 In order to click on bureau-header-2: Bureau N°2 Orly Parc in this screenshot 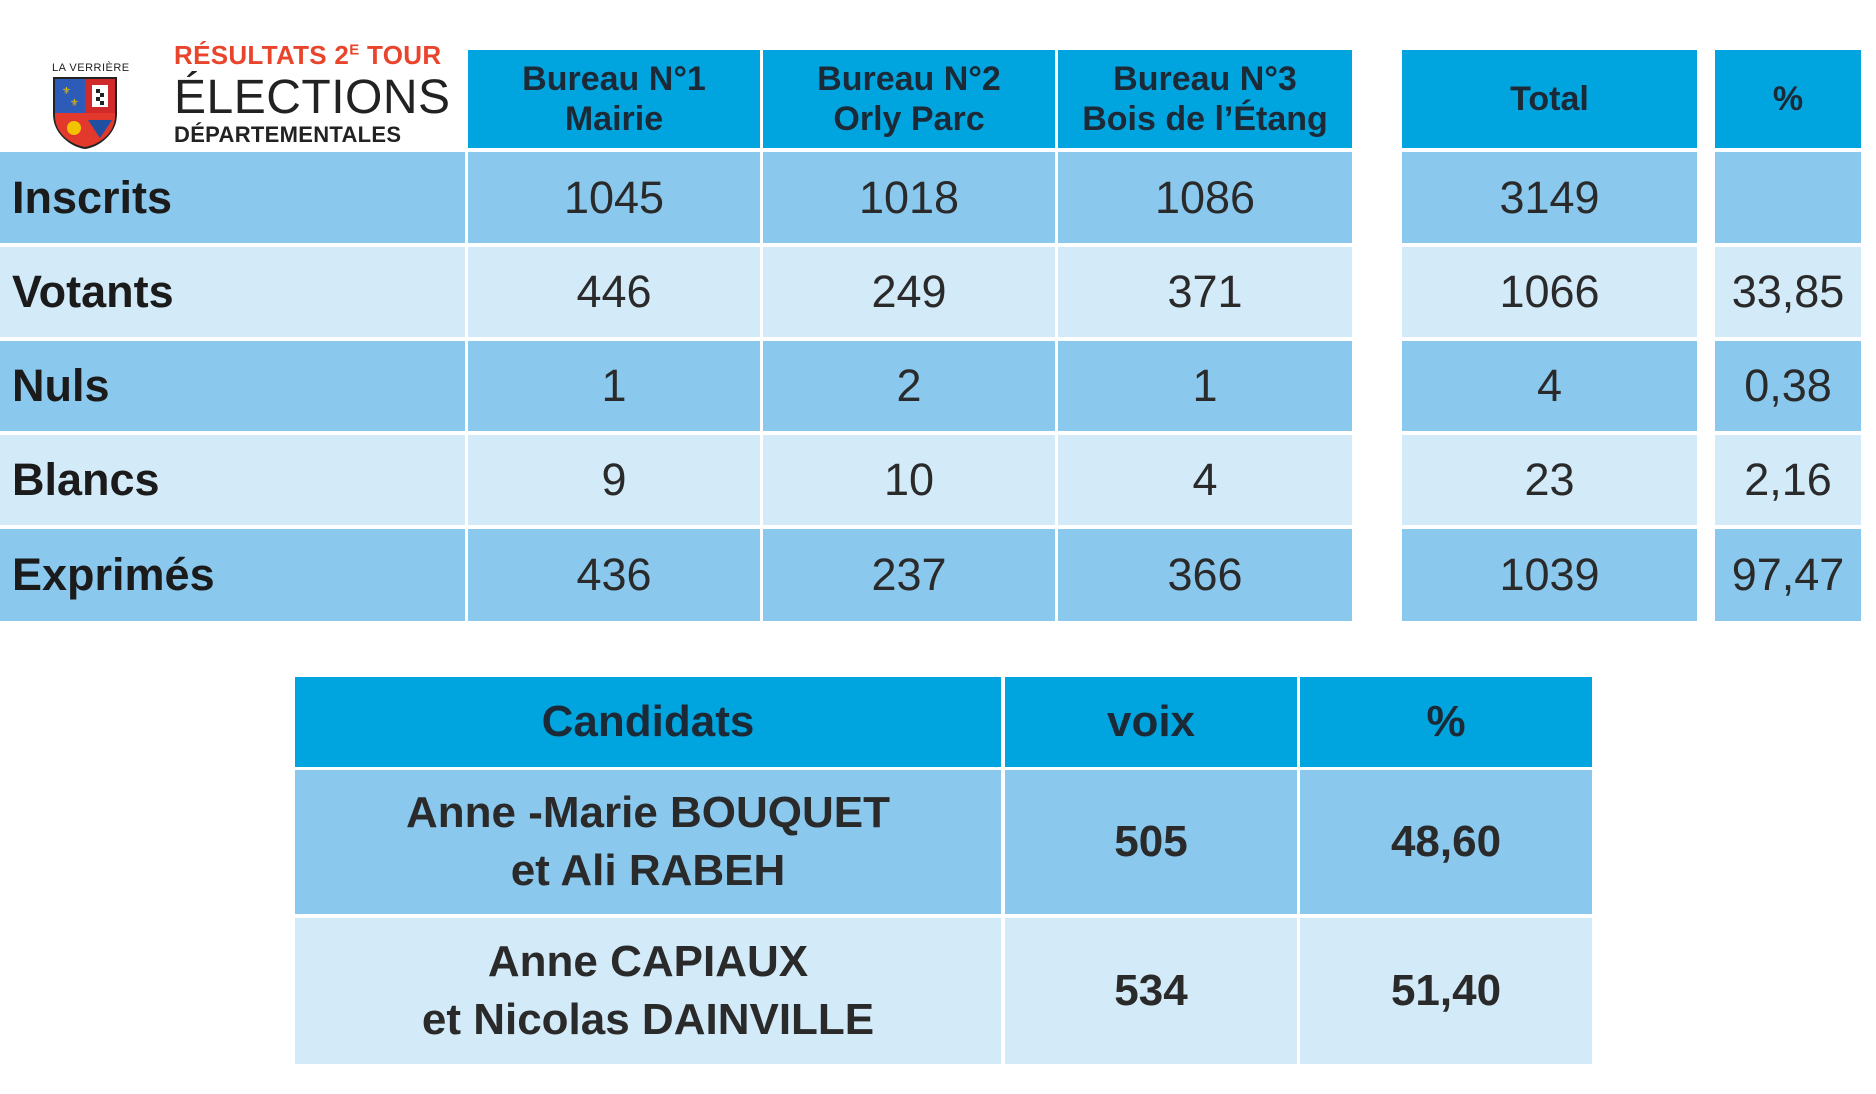, I will do `click(909, 99)`.